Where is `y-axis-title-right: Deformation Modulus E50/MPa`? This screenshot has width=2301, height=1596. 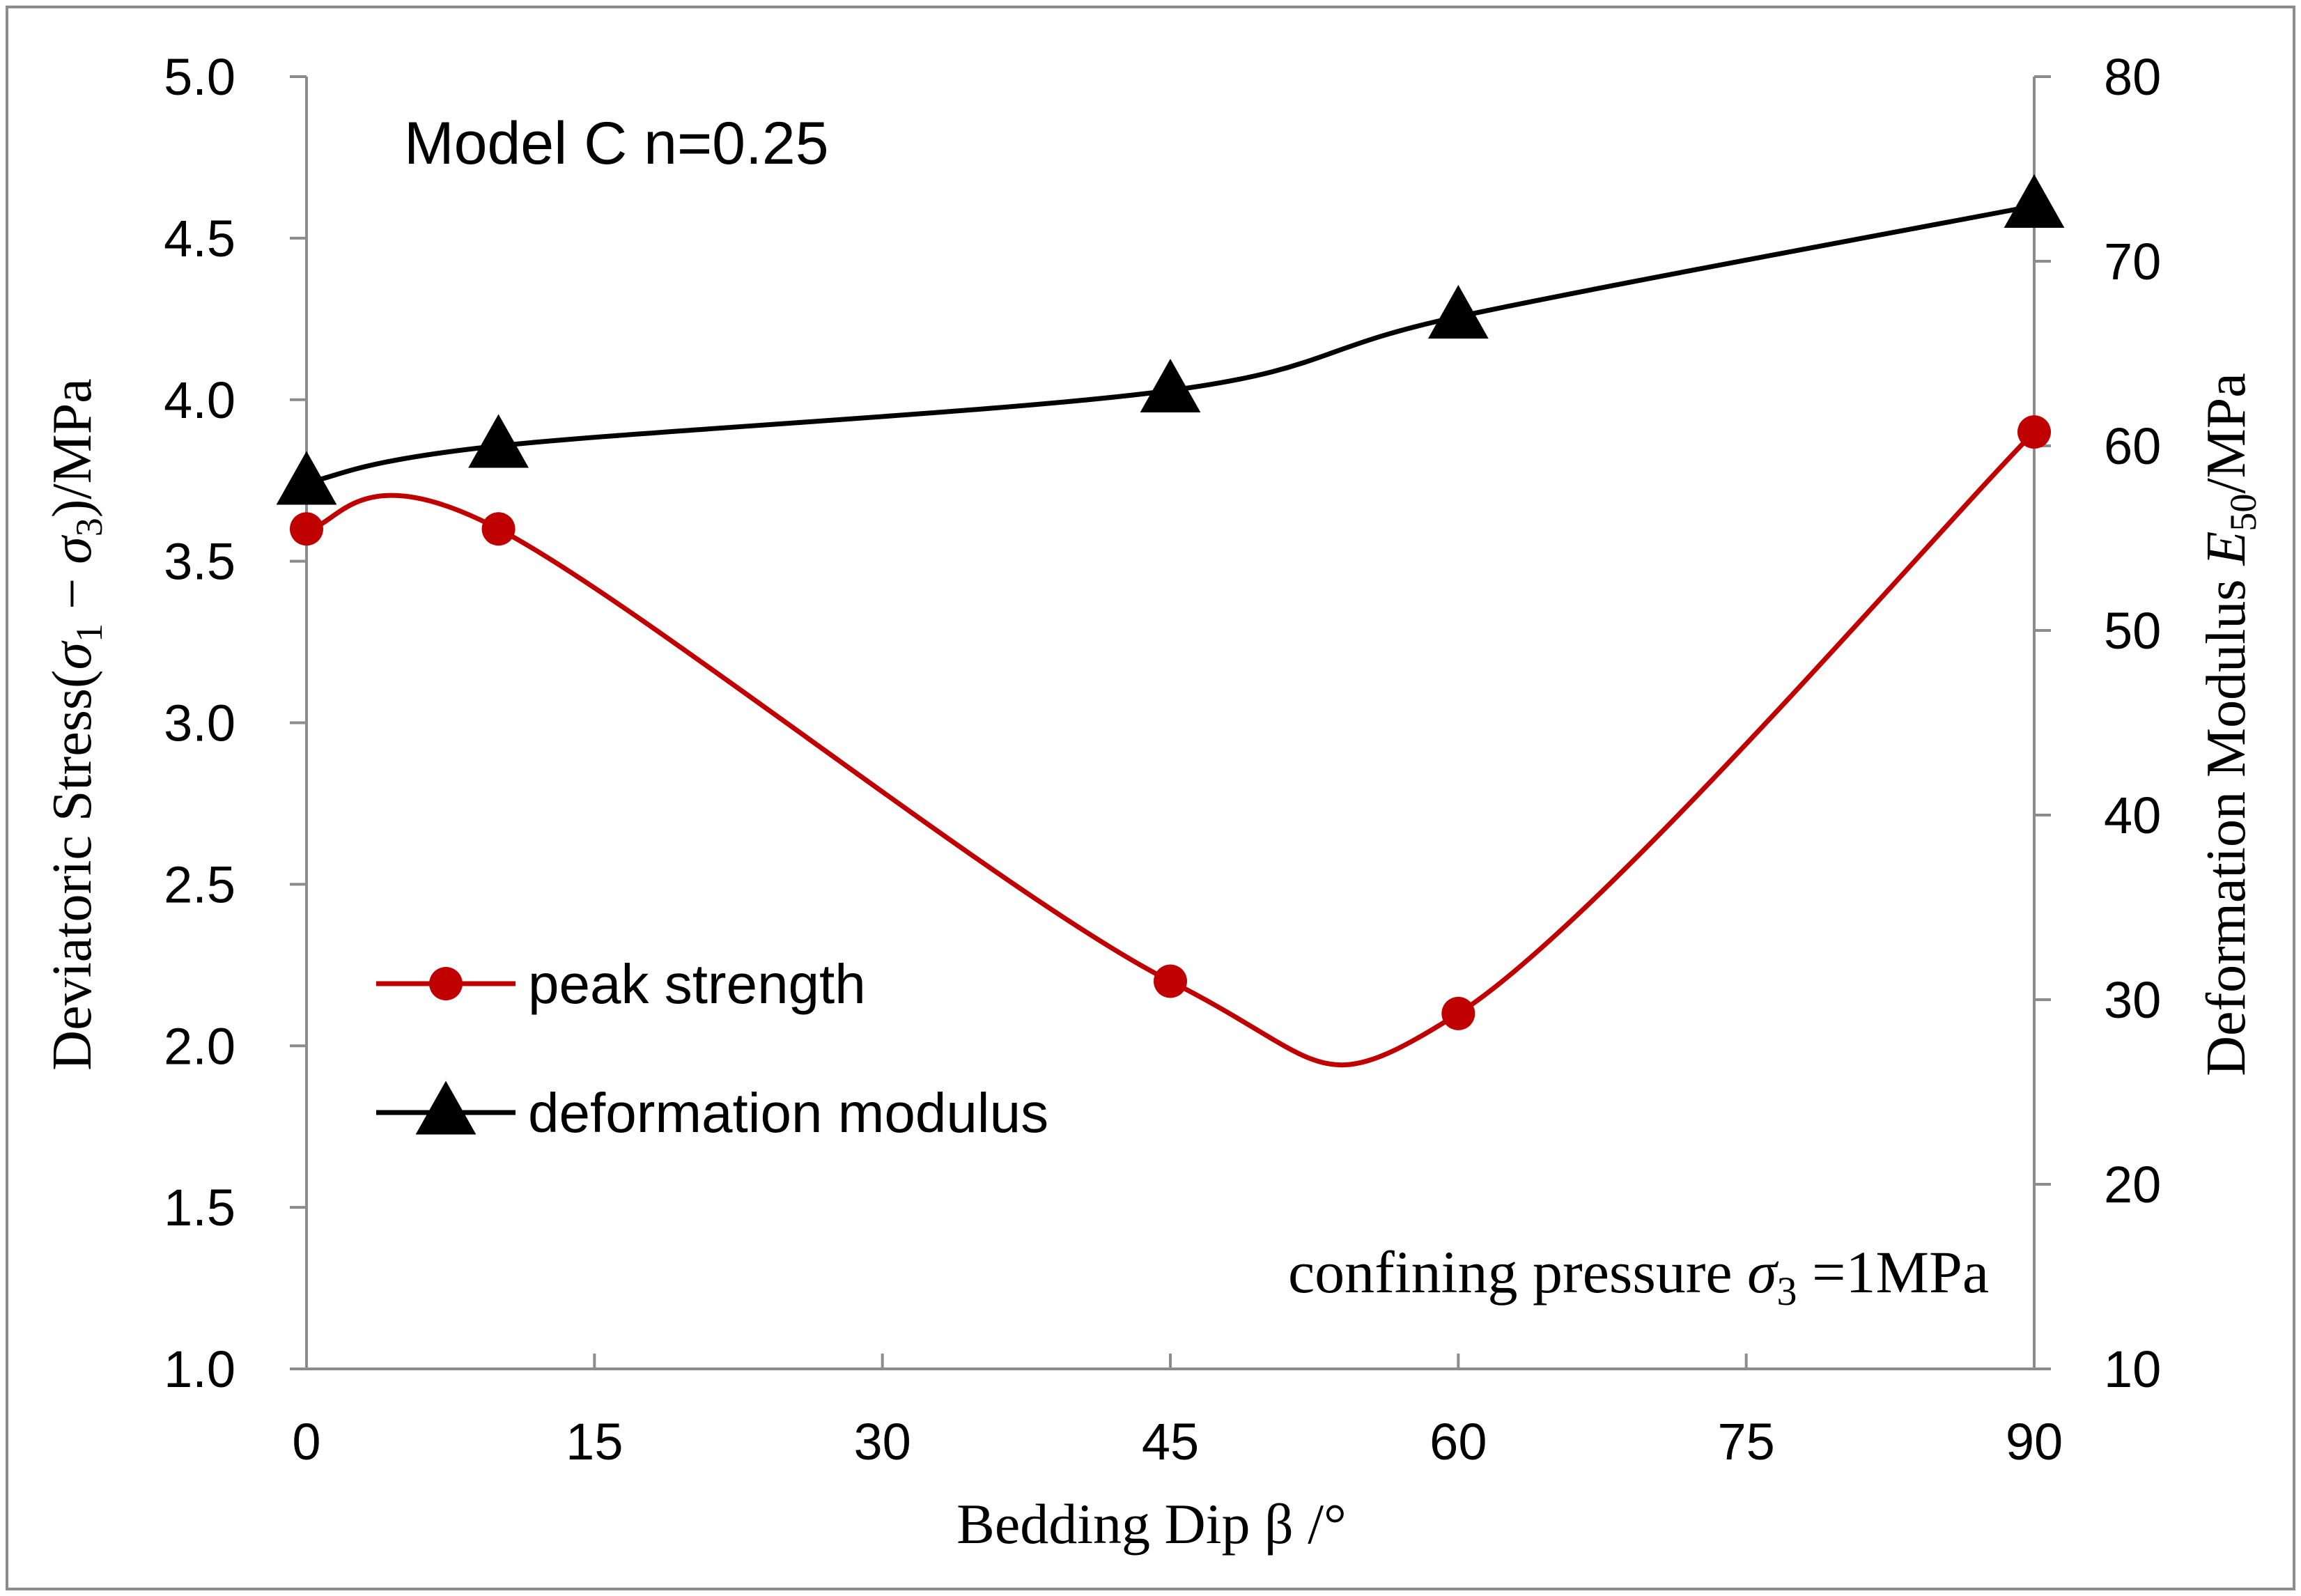
y-axis-title-right: Deformation Modulus E50/MPa is located at coordinates (2230, 724).